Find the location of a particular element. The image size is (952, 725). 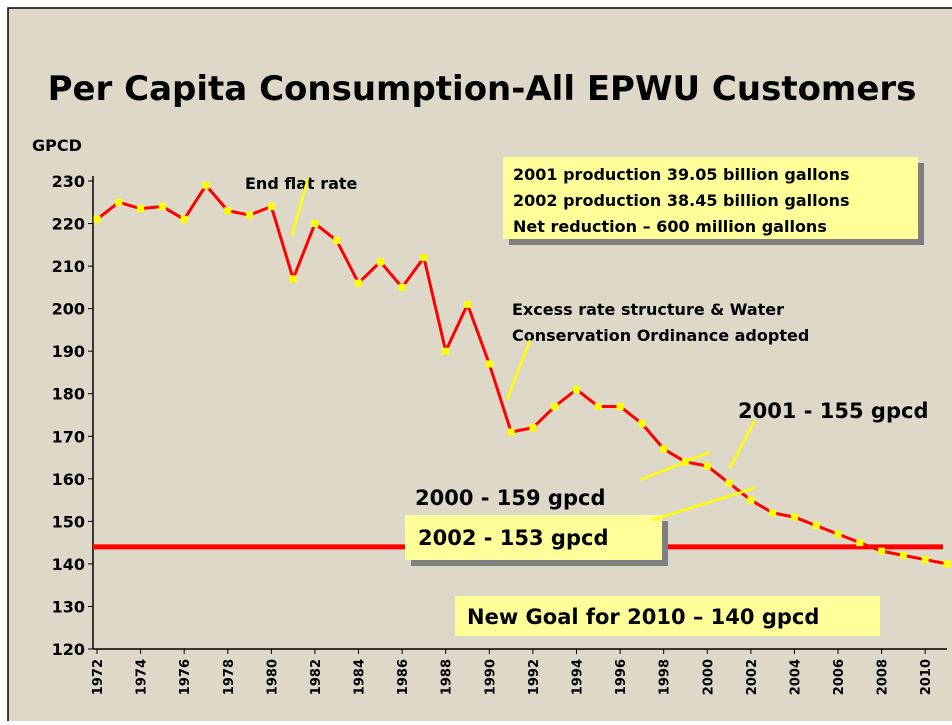

y-tick-label: 200 is located at coordinates (68, 309).